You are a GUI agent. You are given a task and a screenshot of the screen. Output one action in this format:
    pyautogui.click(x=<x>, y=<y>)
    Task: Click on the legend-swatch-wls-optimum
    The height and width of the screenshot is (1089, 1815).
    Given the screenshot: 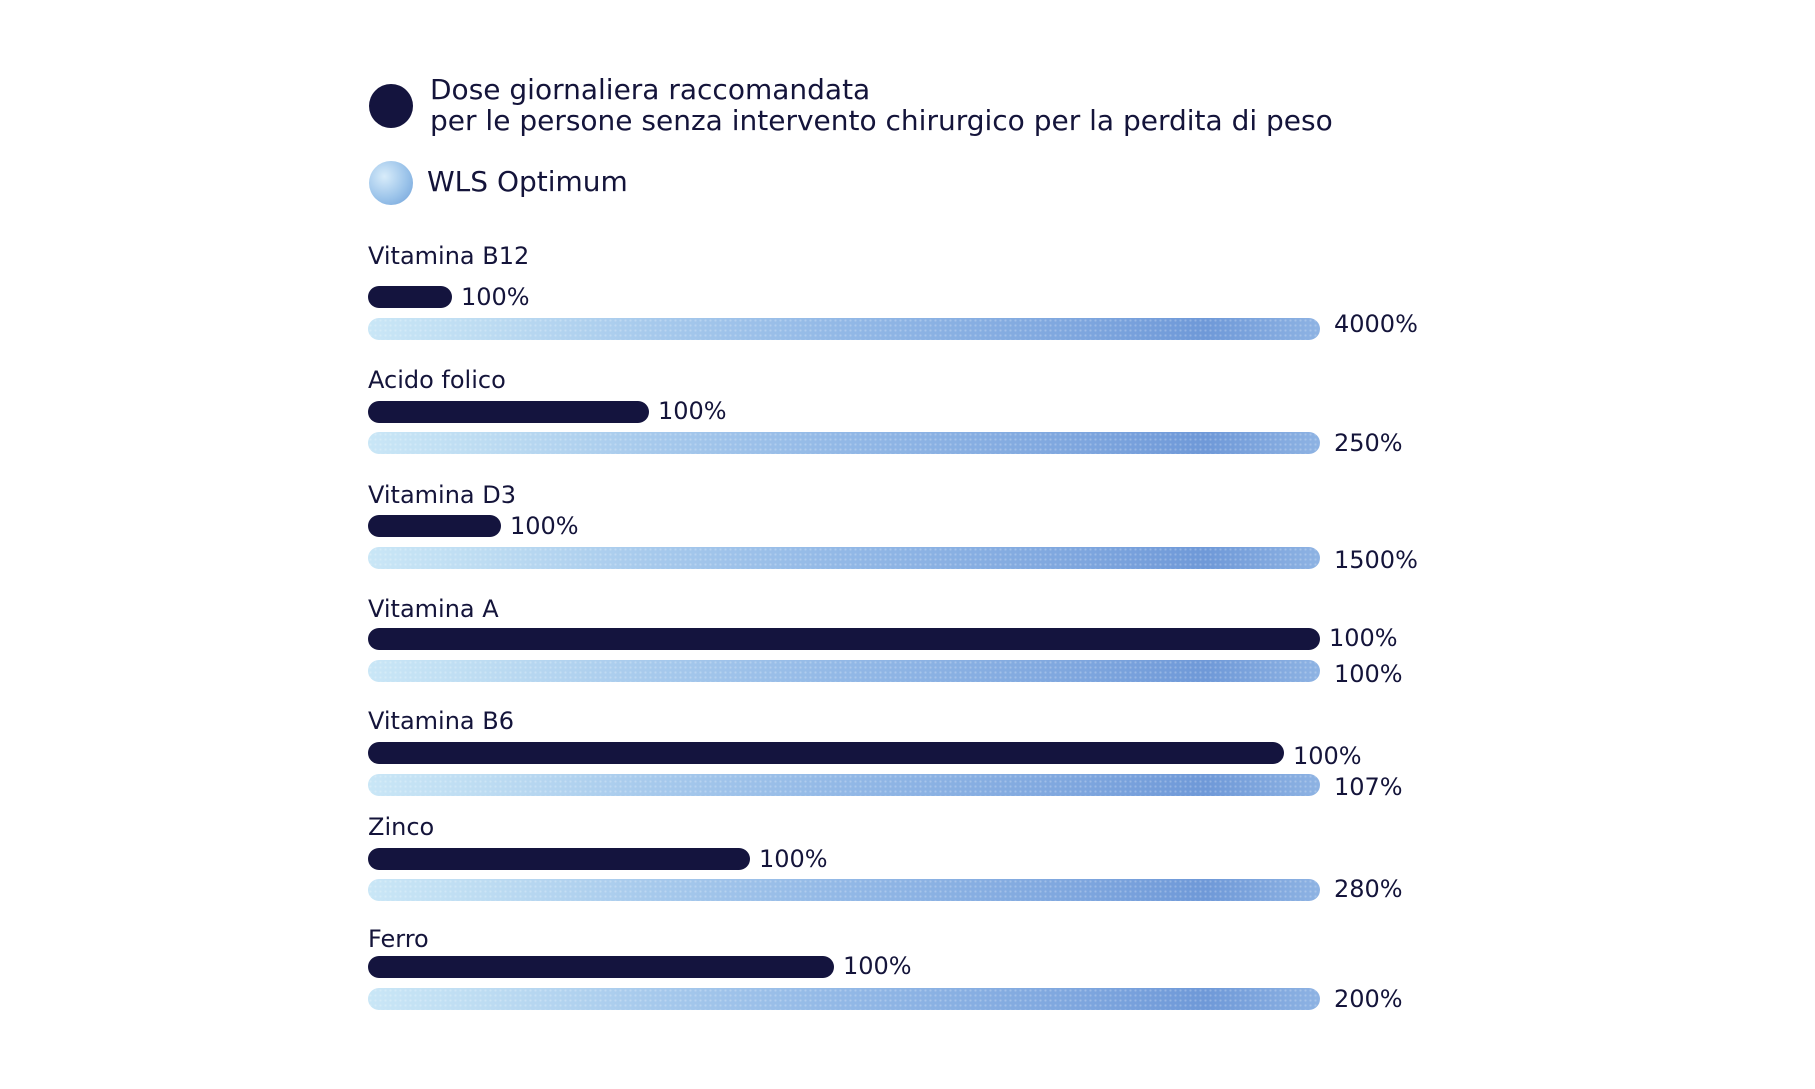 What is the action you would take?
    pyautogui.click(x=391, y=183)
    